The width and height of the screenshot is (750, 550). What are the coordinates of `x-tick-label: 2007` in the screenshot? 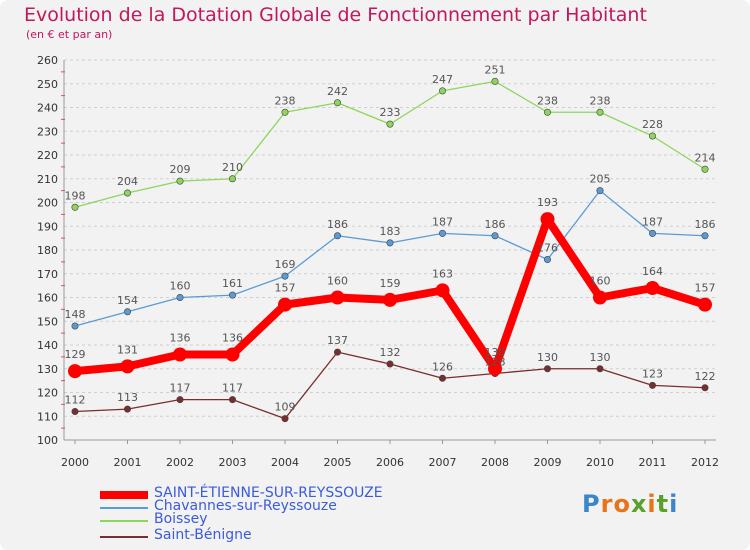 It's located at (443, 462).